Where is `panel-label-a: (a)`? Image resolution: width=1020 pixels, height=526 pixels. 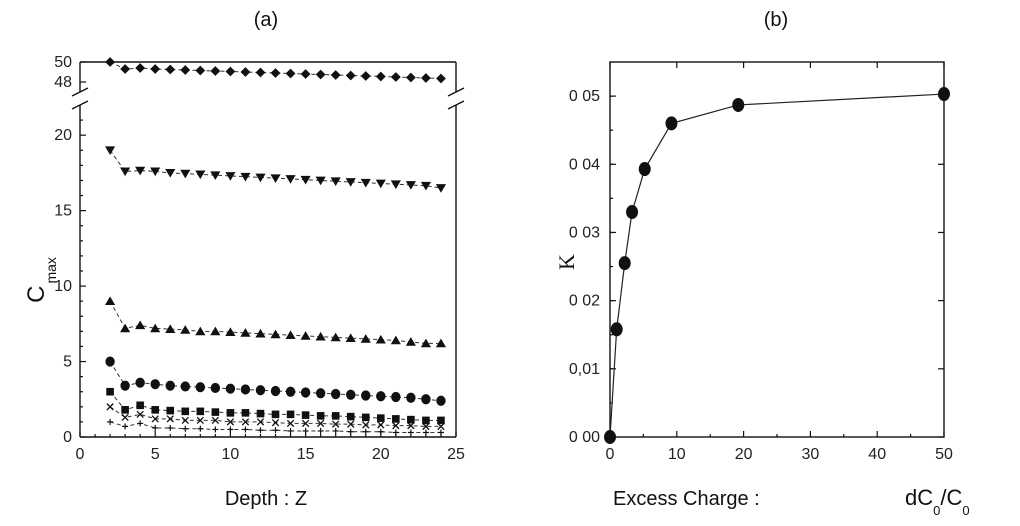 panel-label-a: (a) is located at coordinates (266, 20).